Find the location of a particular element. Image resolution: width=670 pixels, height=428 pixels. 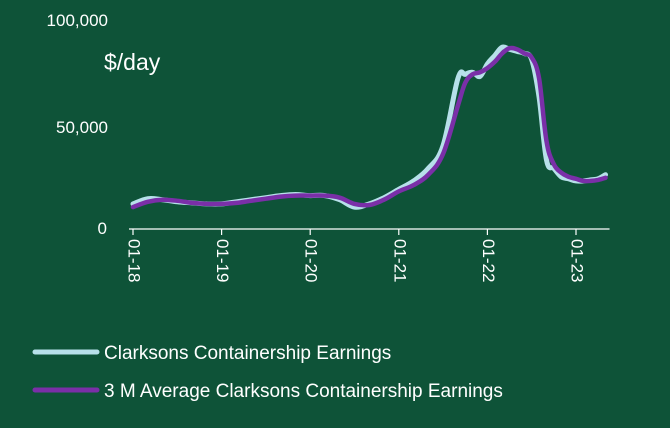

x-tick-label: 01-19 is located at coordinates (222, 260).